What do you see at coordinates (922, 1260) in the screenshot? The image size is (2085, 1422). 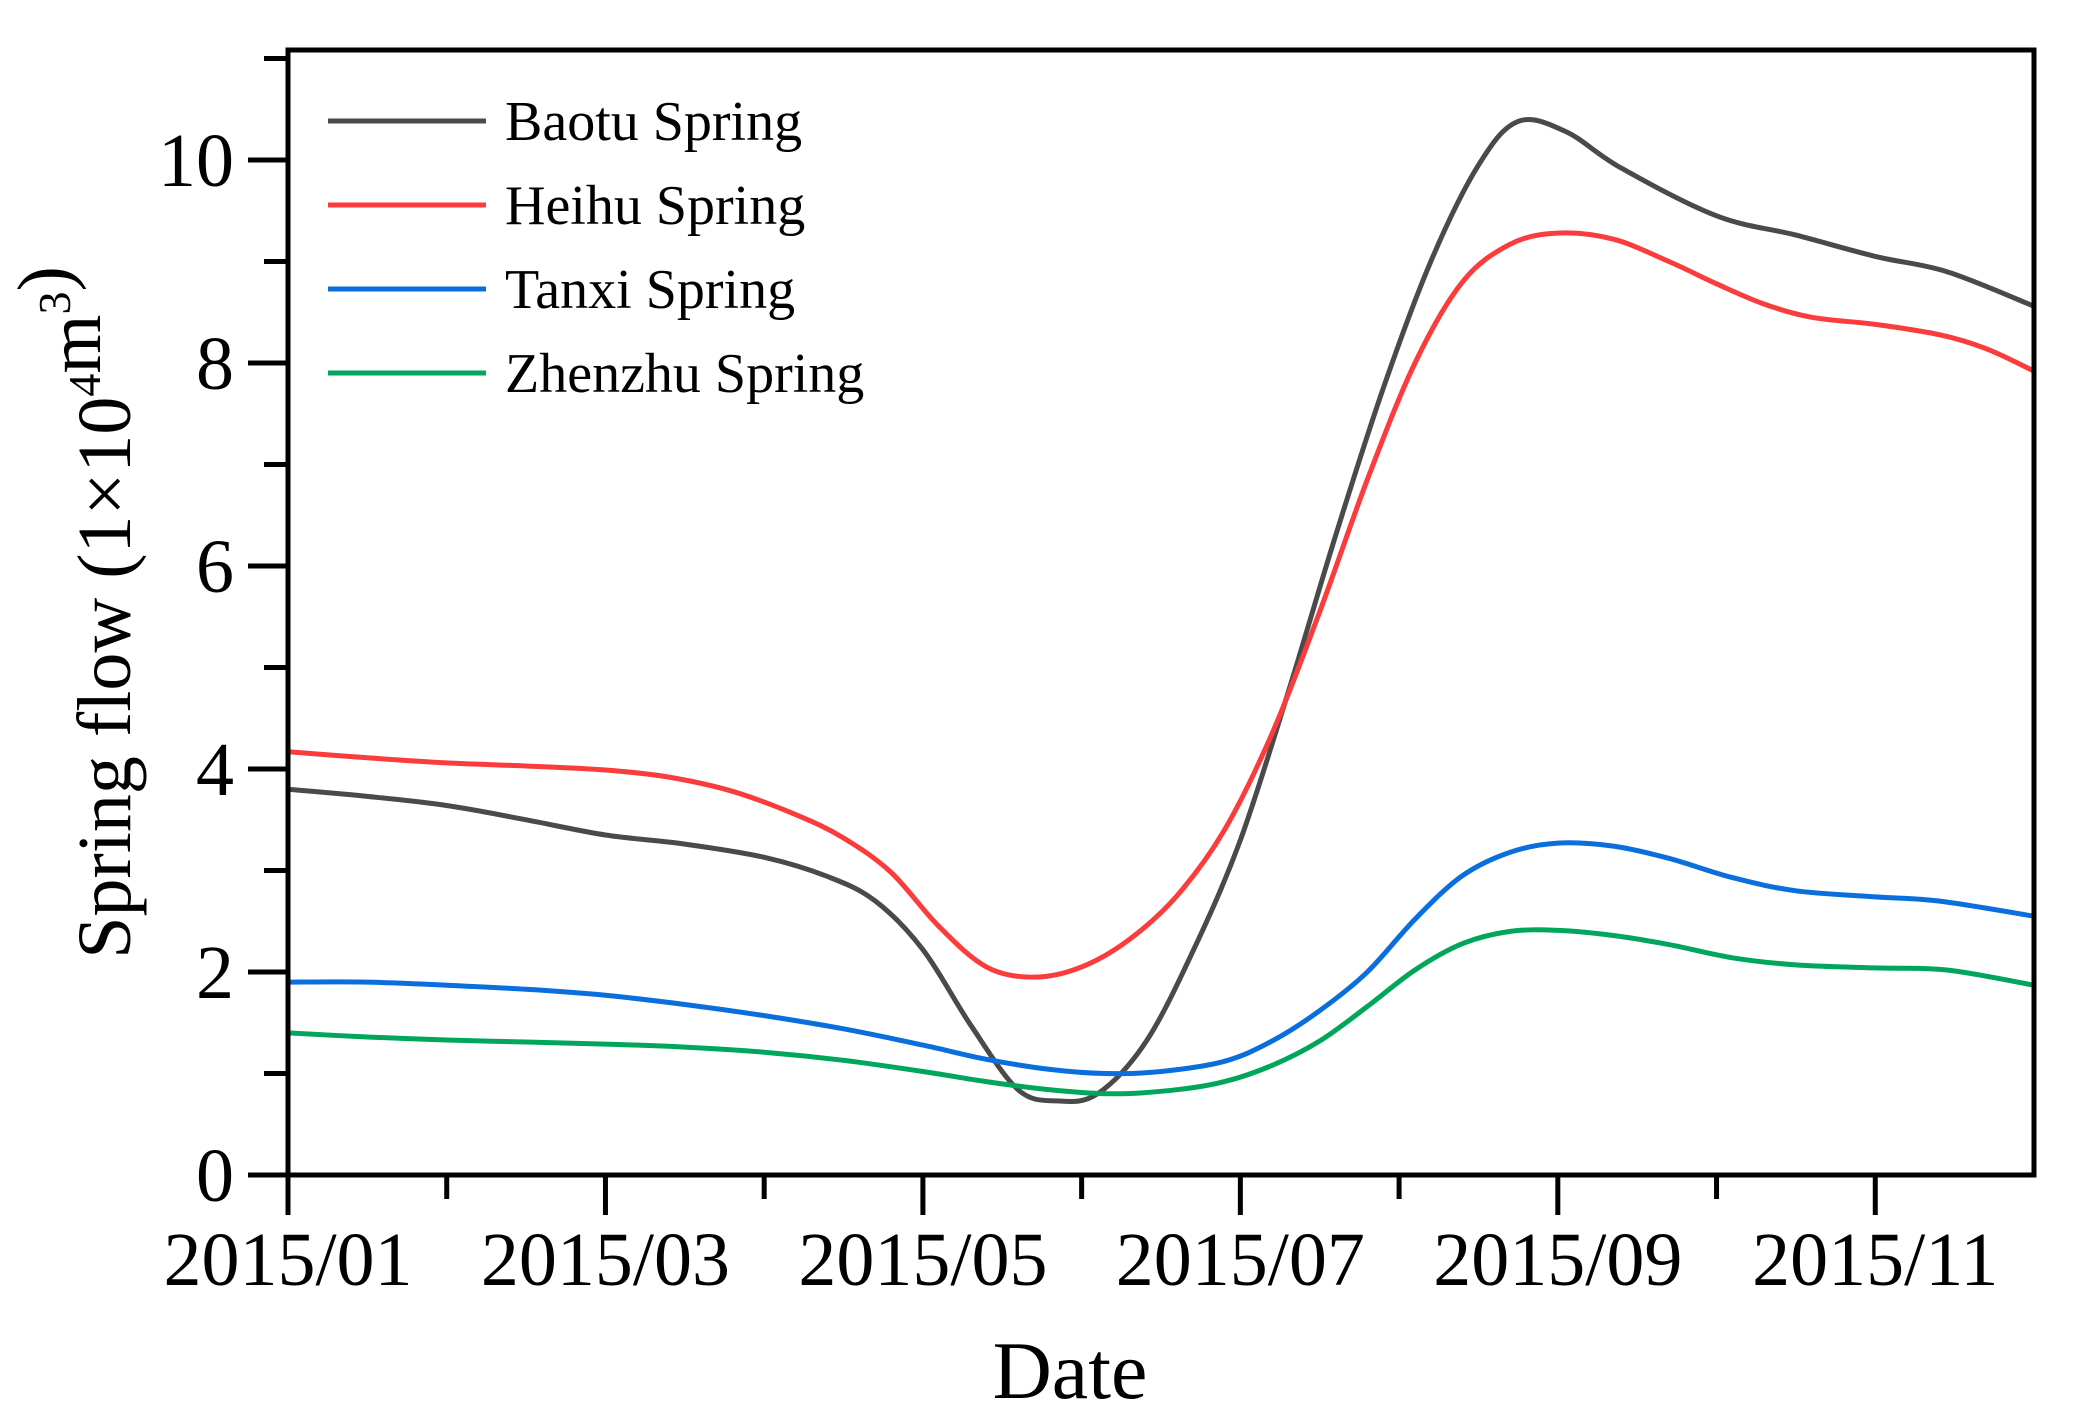 I see `x-tick-label: 2015/05` at bounding box center [922, 1260].